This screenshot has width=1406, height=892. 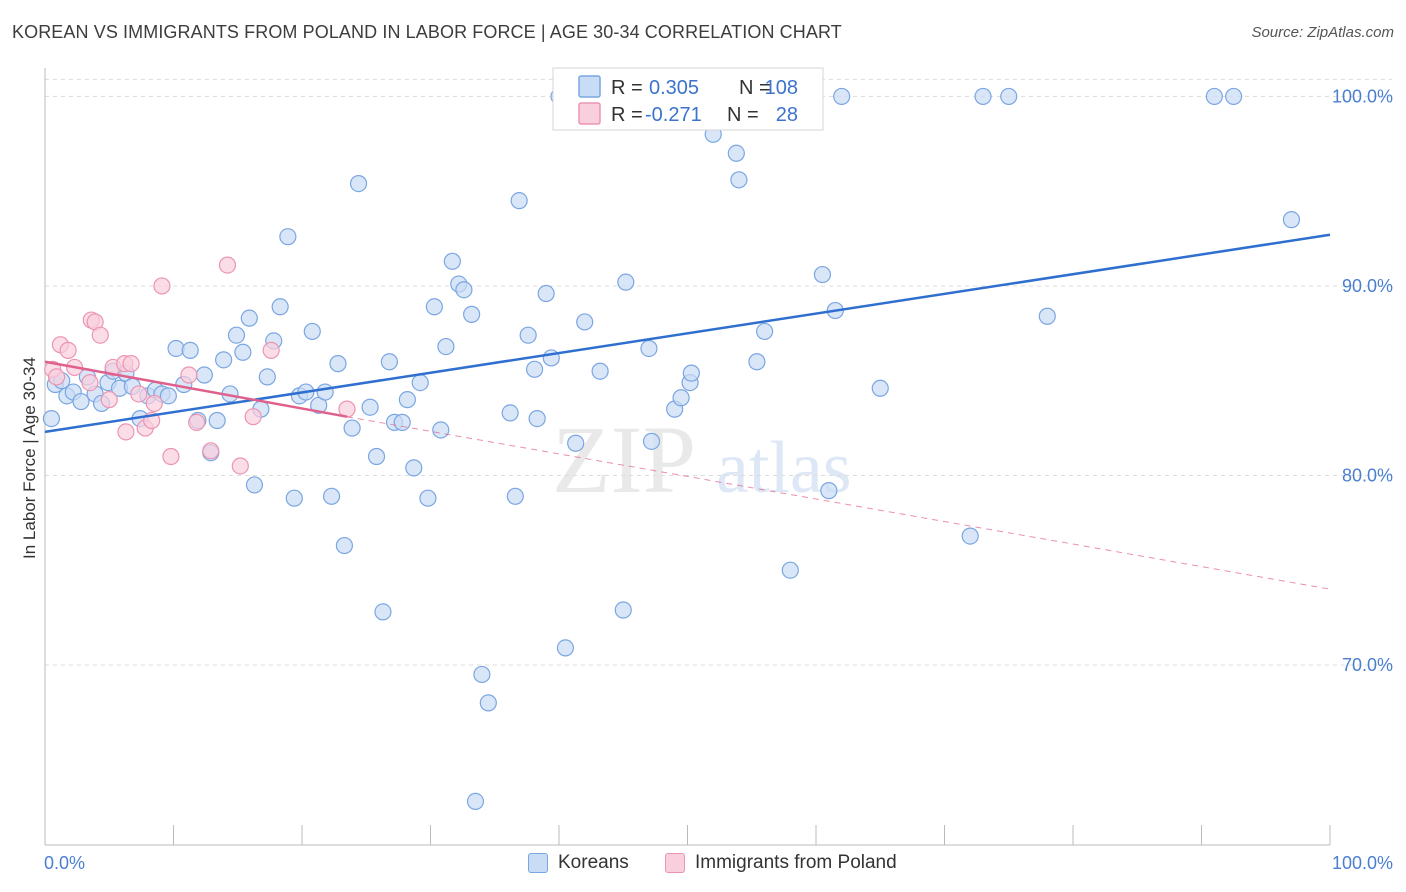 I want to click on legend-r-label-1: R =, so click(x=627, y=88).